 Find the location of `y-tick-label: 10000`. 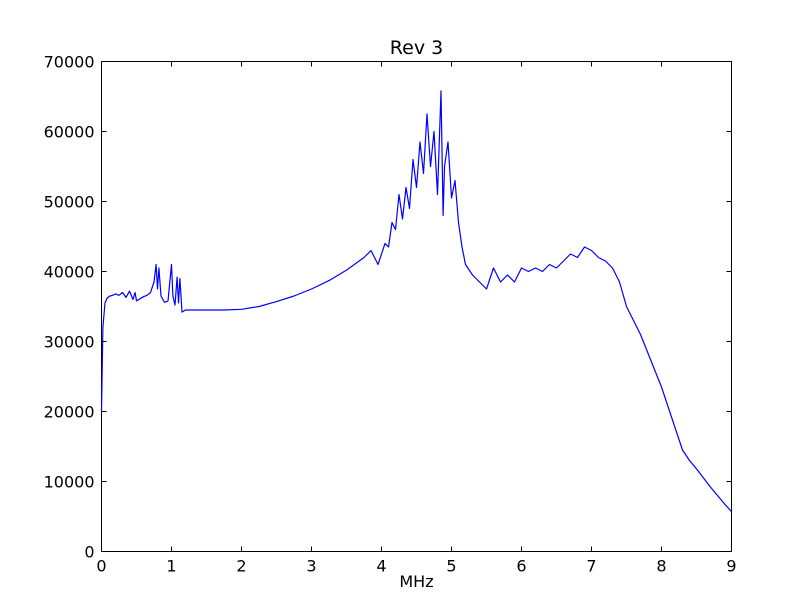

y-tick-label: 10000 is located at coordinates (69, 482).